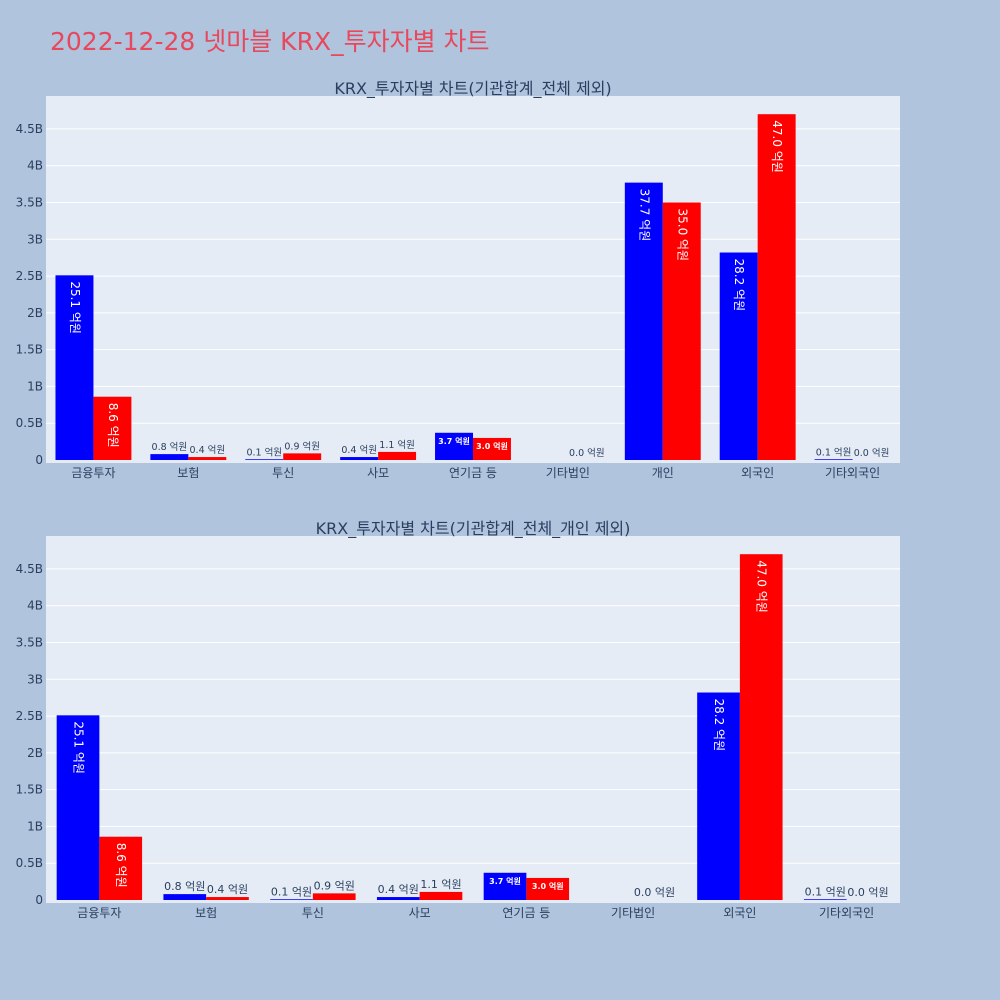 The width and height of the screenshot is (1000, 1000). Describe the element at coordinates (270, 41) in the screenshot. I see `page-title: 2022-12-28 넷마블 KRX_투자자별 차트` at that location.